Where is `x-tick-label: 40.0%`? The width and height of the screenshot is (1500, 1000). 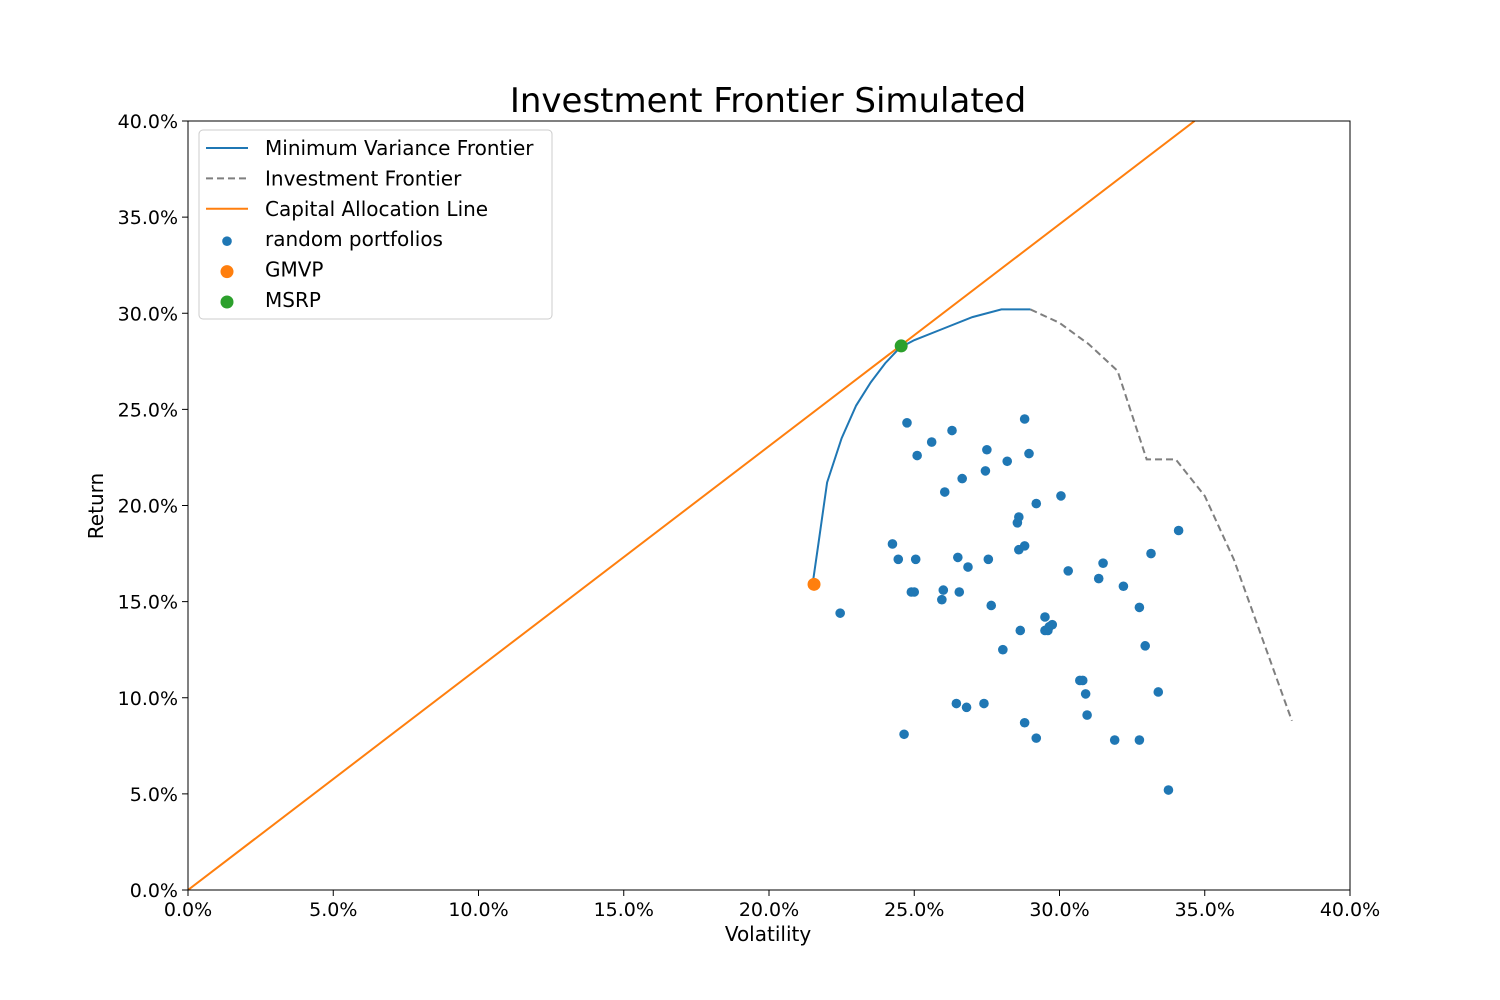 x-tick-label: 40.0% is located at coordinates (1350, 910).